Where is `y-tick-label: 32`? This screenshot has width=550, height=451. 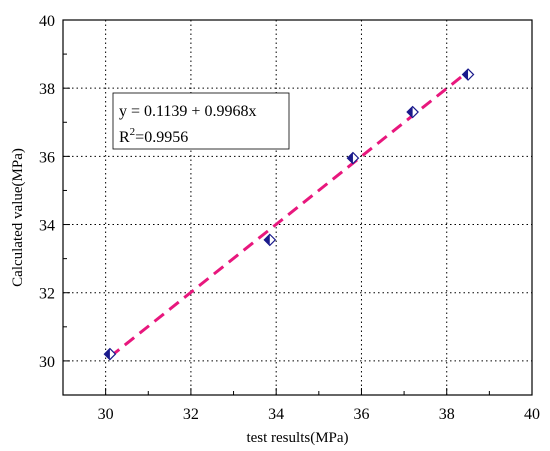 y-tick-label: 32 is located at coordinates (47, 294).